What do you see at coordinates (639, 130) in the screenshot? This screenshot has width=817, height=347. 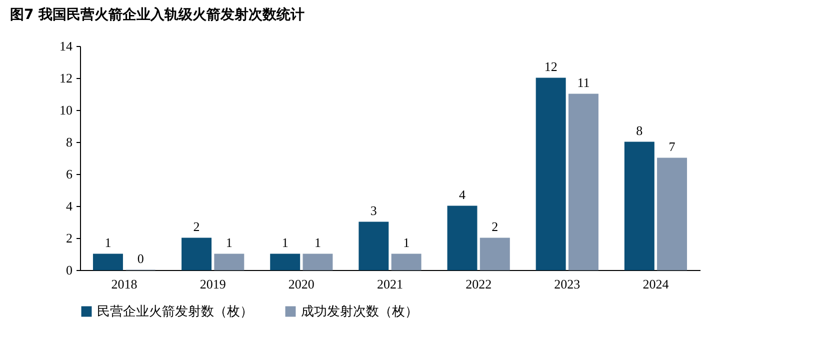 I see `data-label: 8` at bounding box center [639, 130].